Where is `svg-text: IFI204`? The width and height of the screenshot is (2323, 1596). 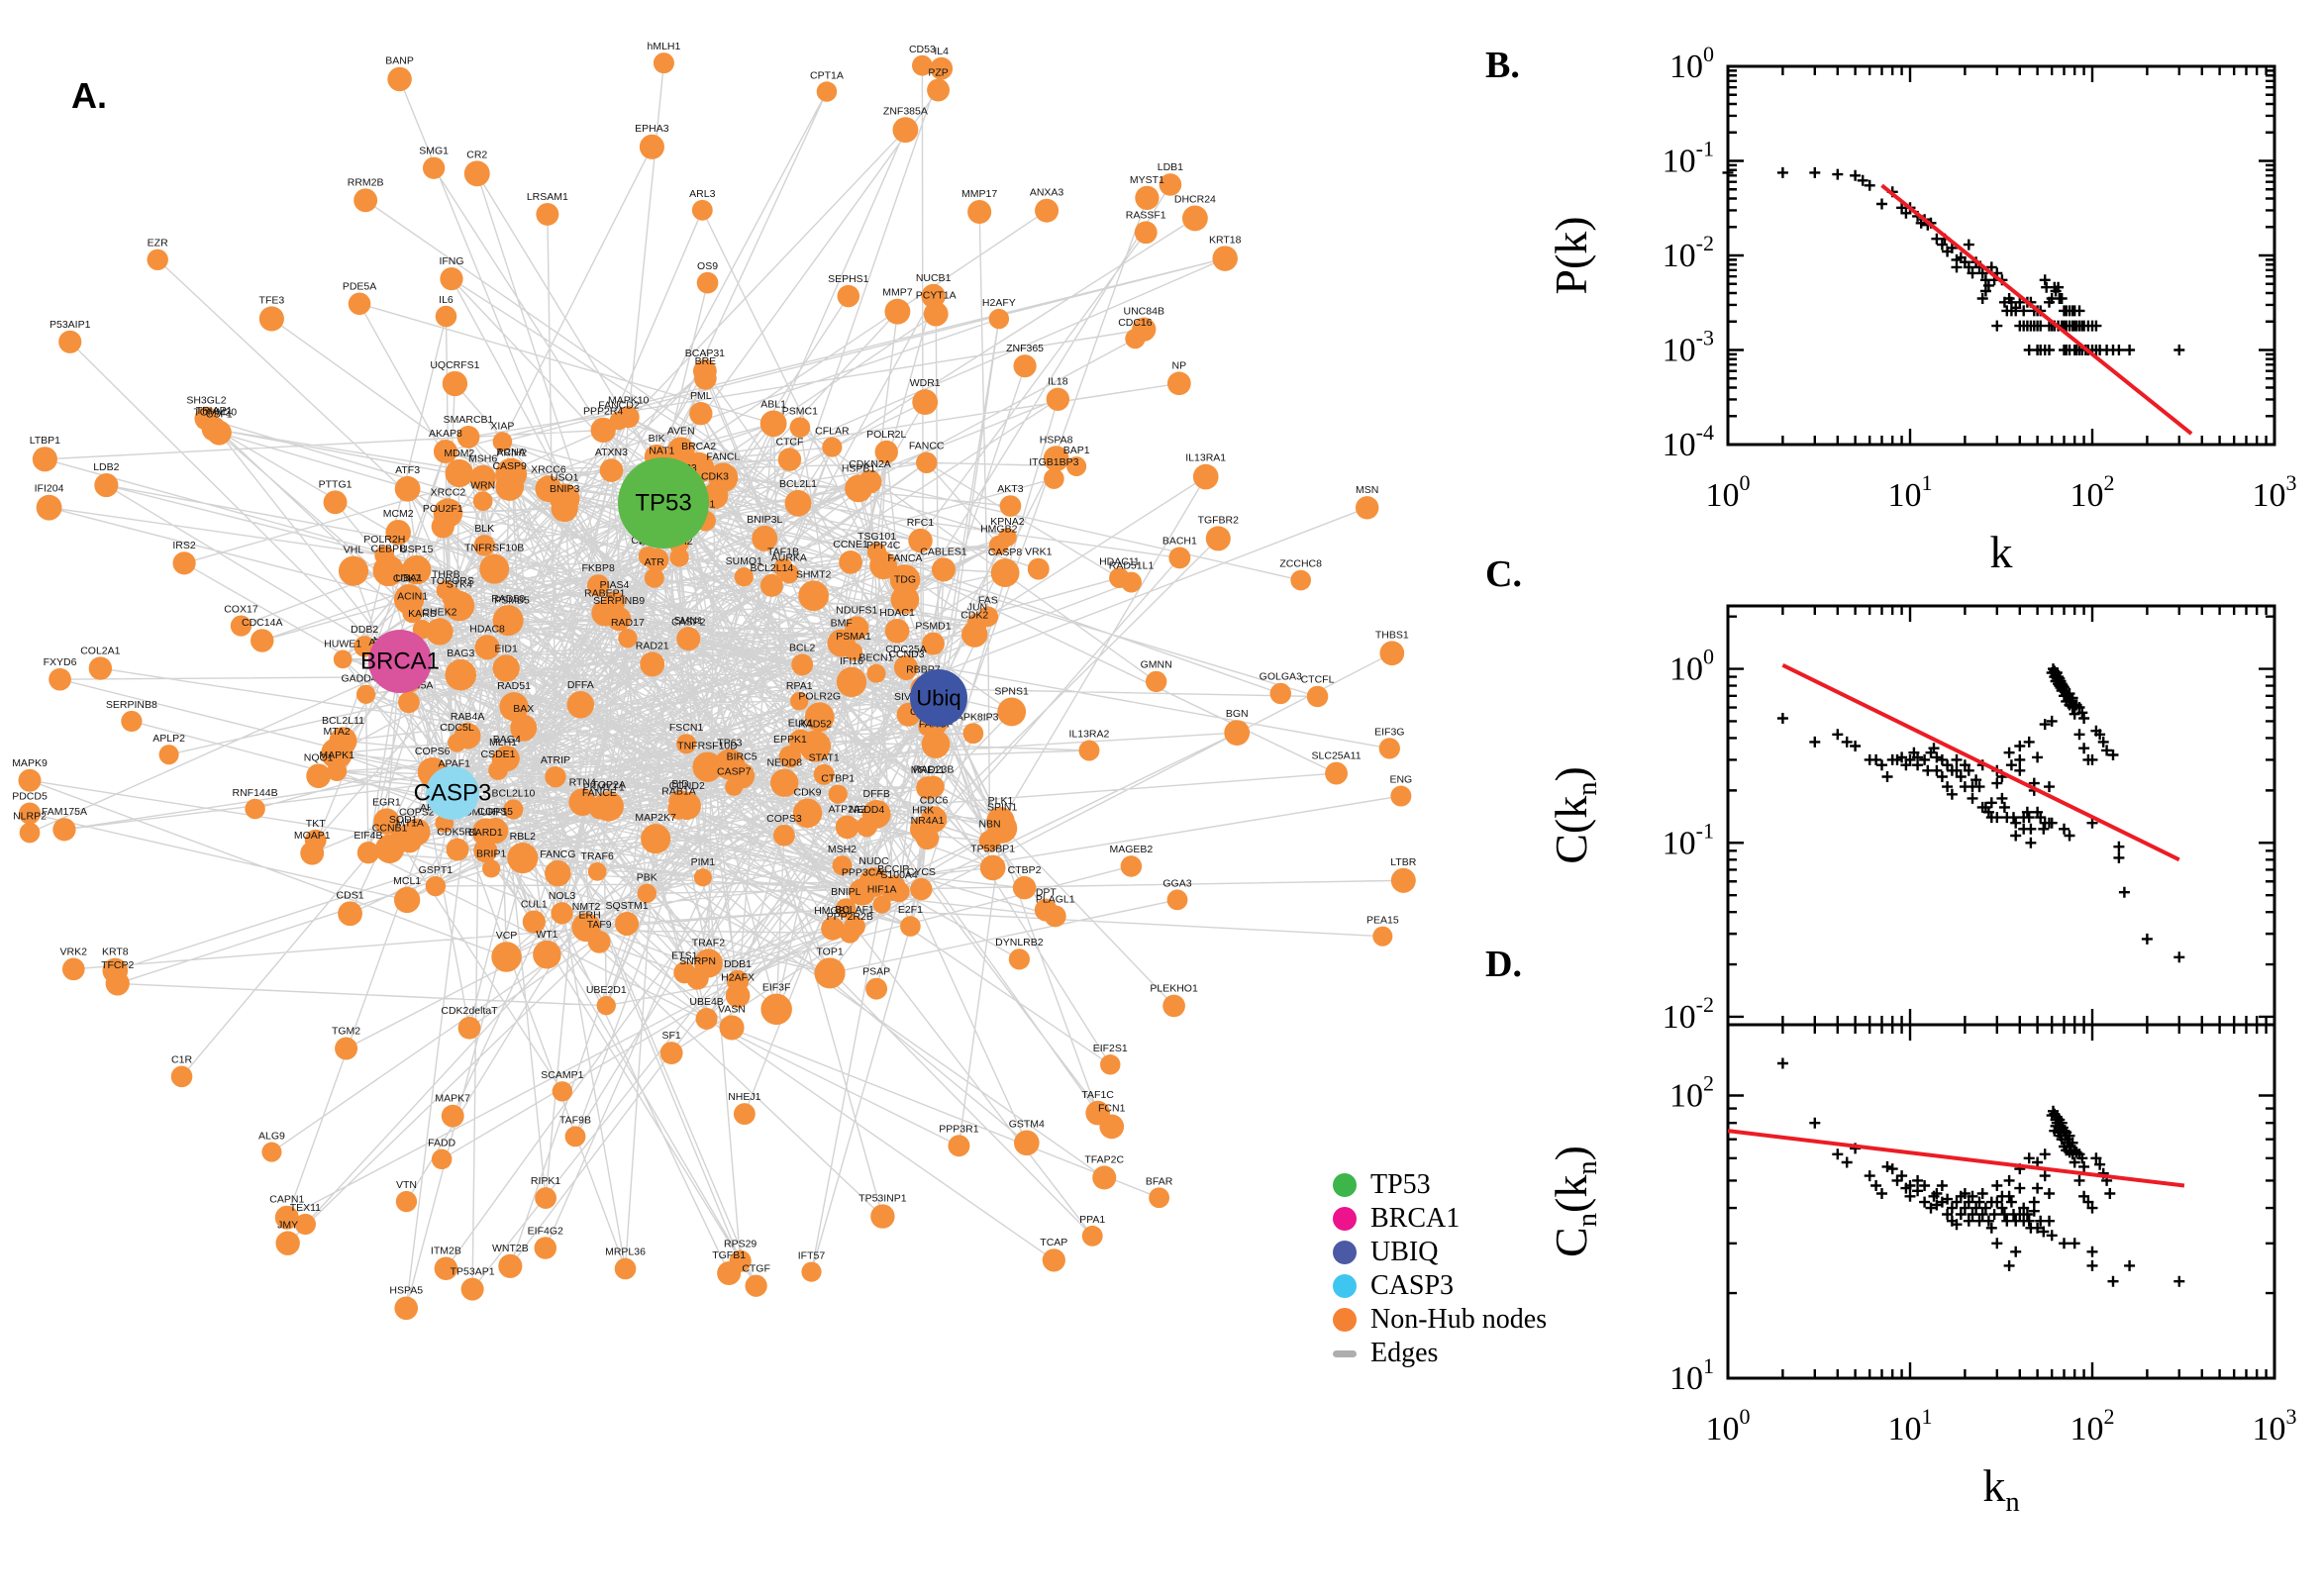 svg-text: IFI204 is located at coordinates (49, 489).